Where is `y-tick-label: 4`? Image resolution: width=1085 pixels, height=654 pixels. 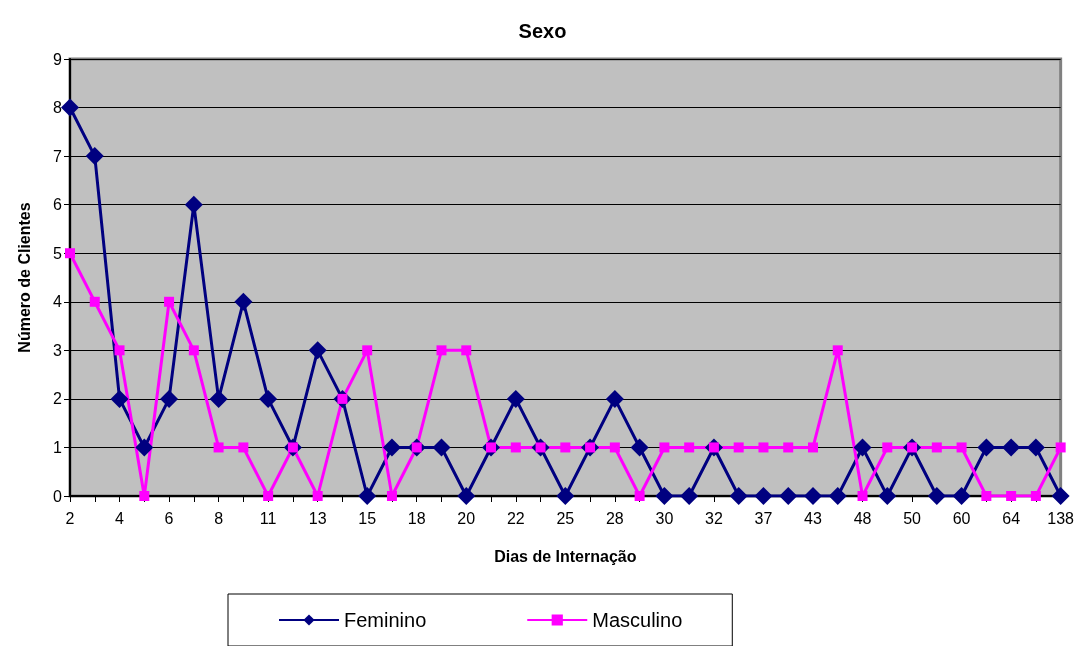
y-tick-label: 4 is located at coordinates (58, 302).